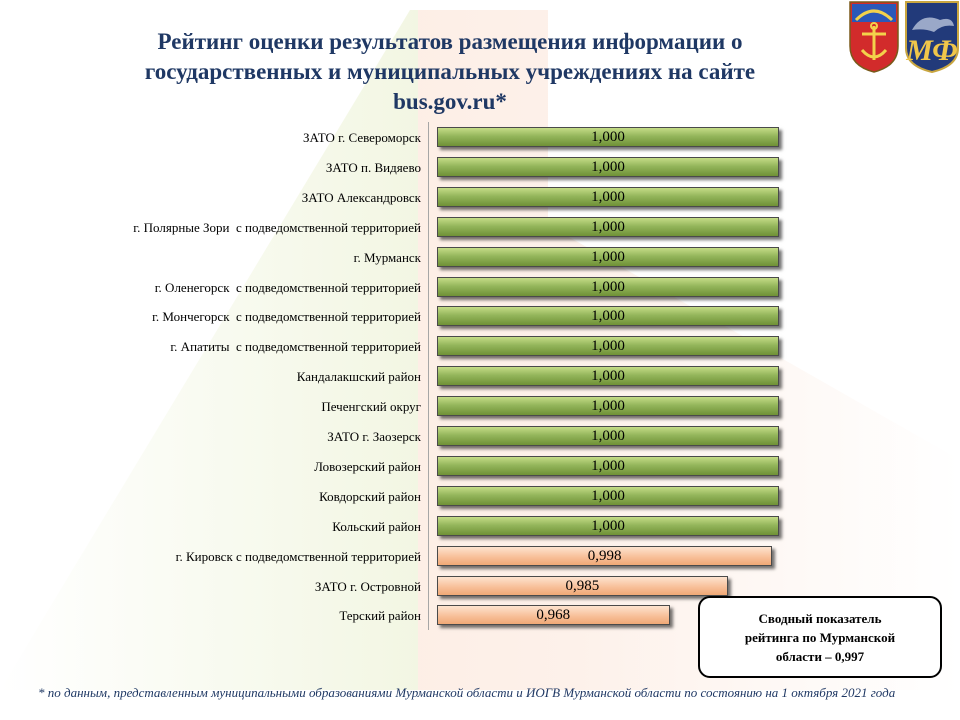  Describe the element at coordinates (931, 50) in the screenshot. I see `svg-text: МФ` at that location.